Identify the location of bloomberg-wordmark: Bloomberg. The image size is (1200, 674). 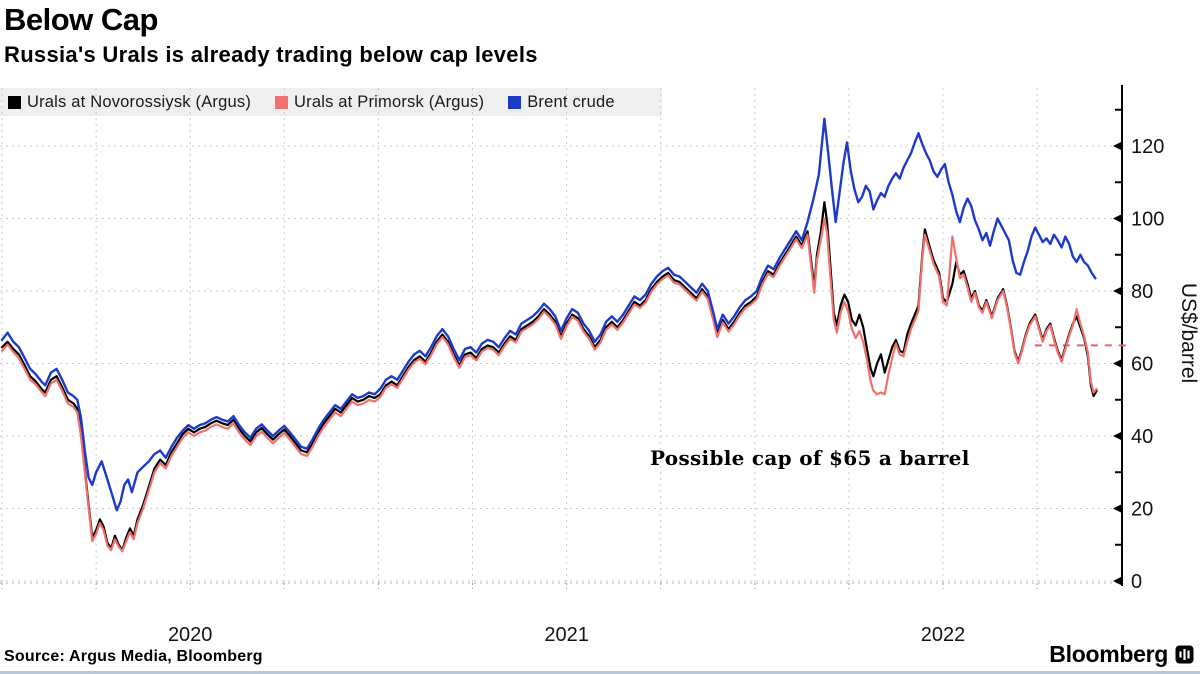
(1108, 654).